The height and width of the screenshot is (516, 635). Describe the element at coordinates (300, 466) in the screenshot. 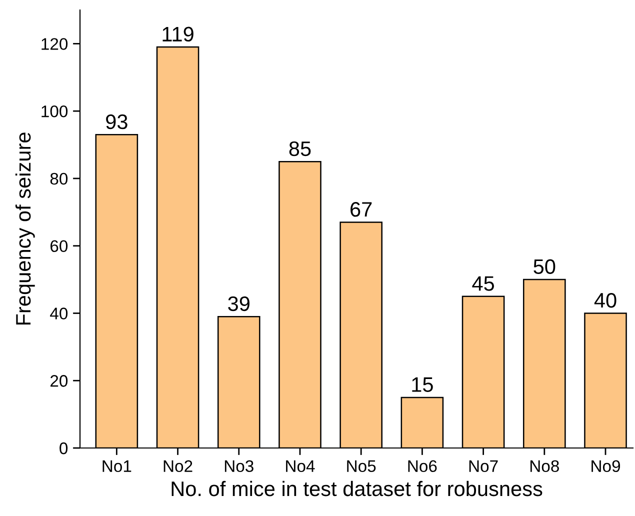

I see `x-tick-label: No4` at that location.